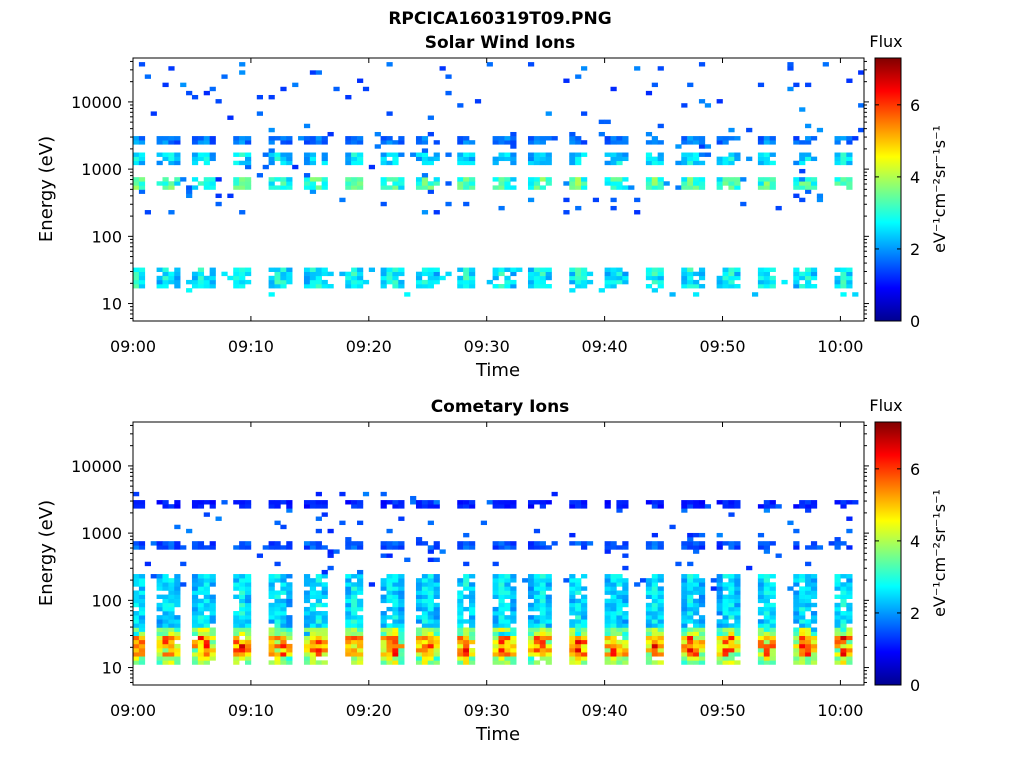 This screenshot has height=768, width=1024. Describe the element at coordinates (500, 407) in the screenshot. I see `panel-title: Cometary Ions` at that location.